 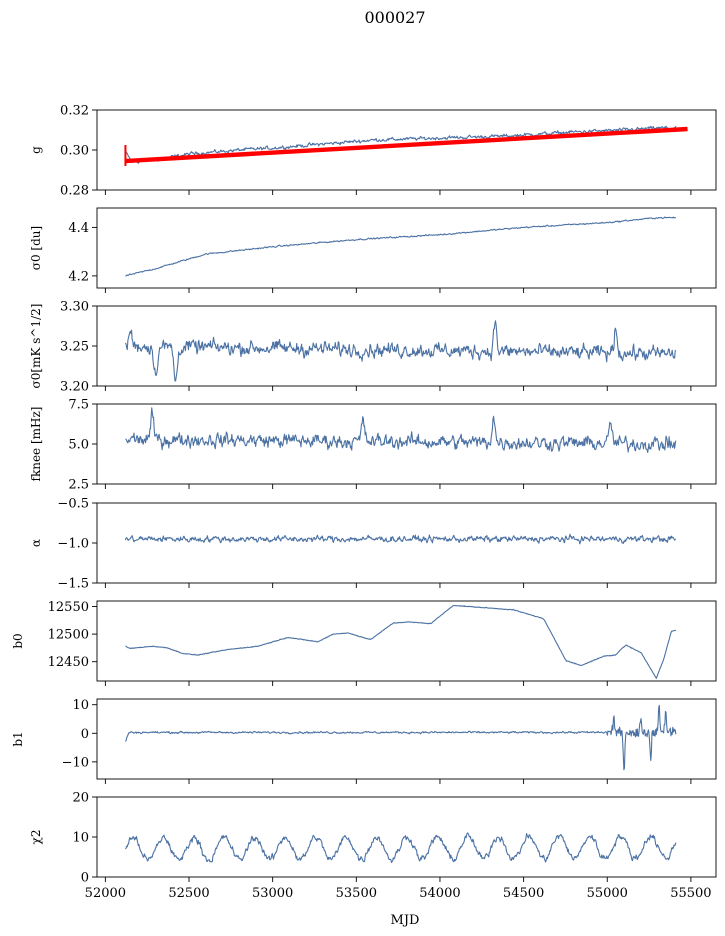 What do you see at coordinates (74, 307) in the screenshot?
I see `y-tick-label-sigma0_mk-2: 3.30` at bounding box center [74, 307].